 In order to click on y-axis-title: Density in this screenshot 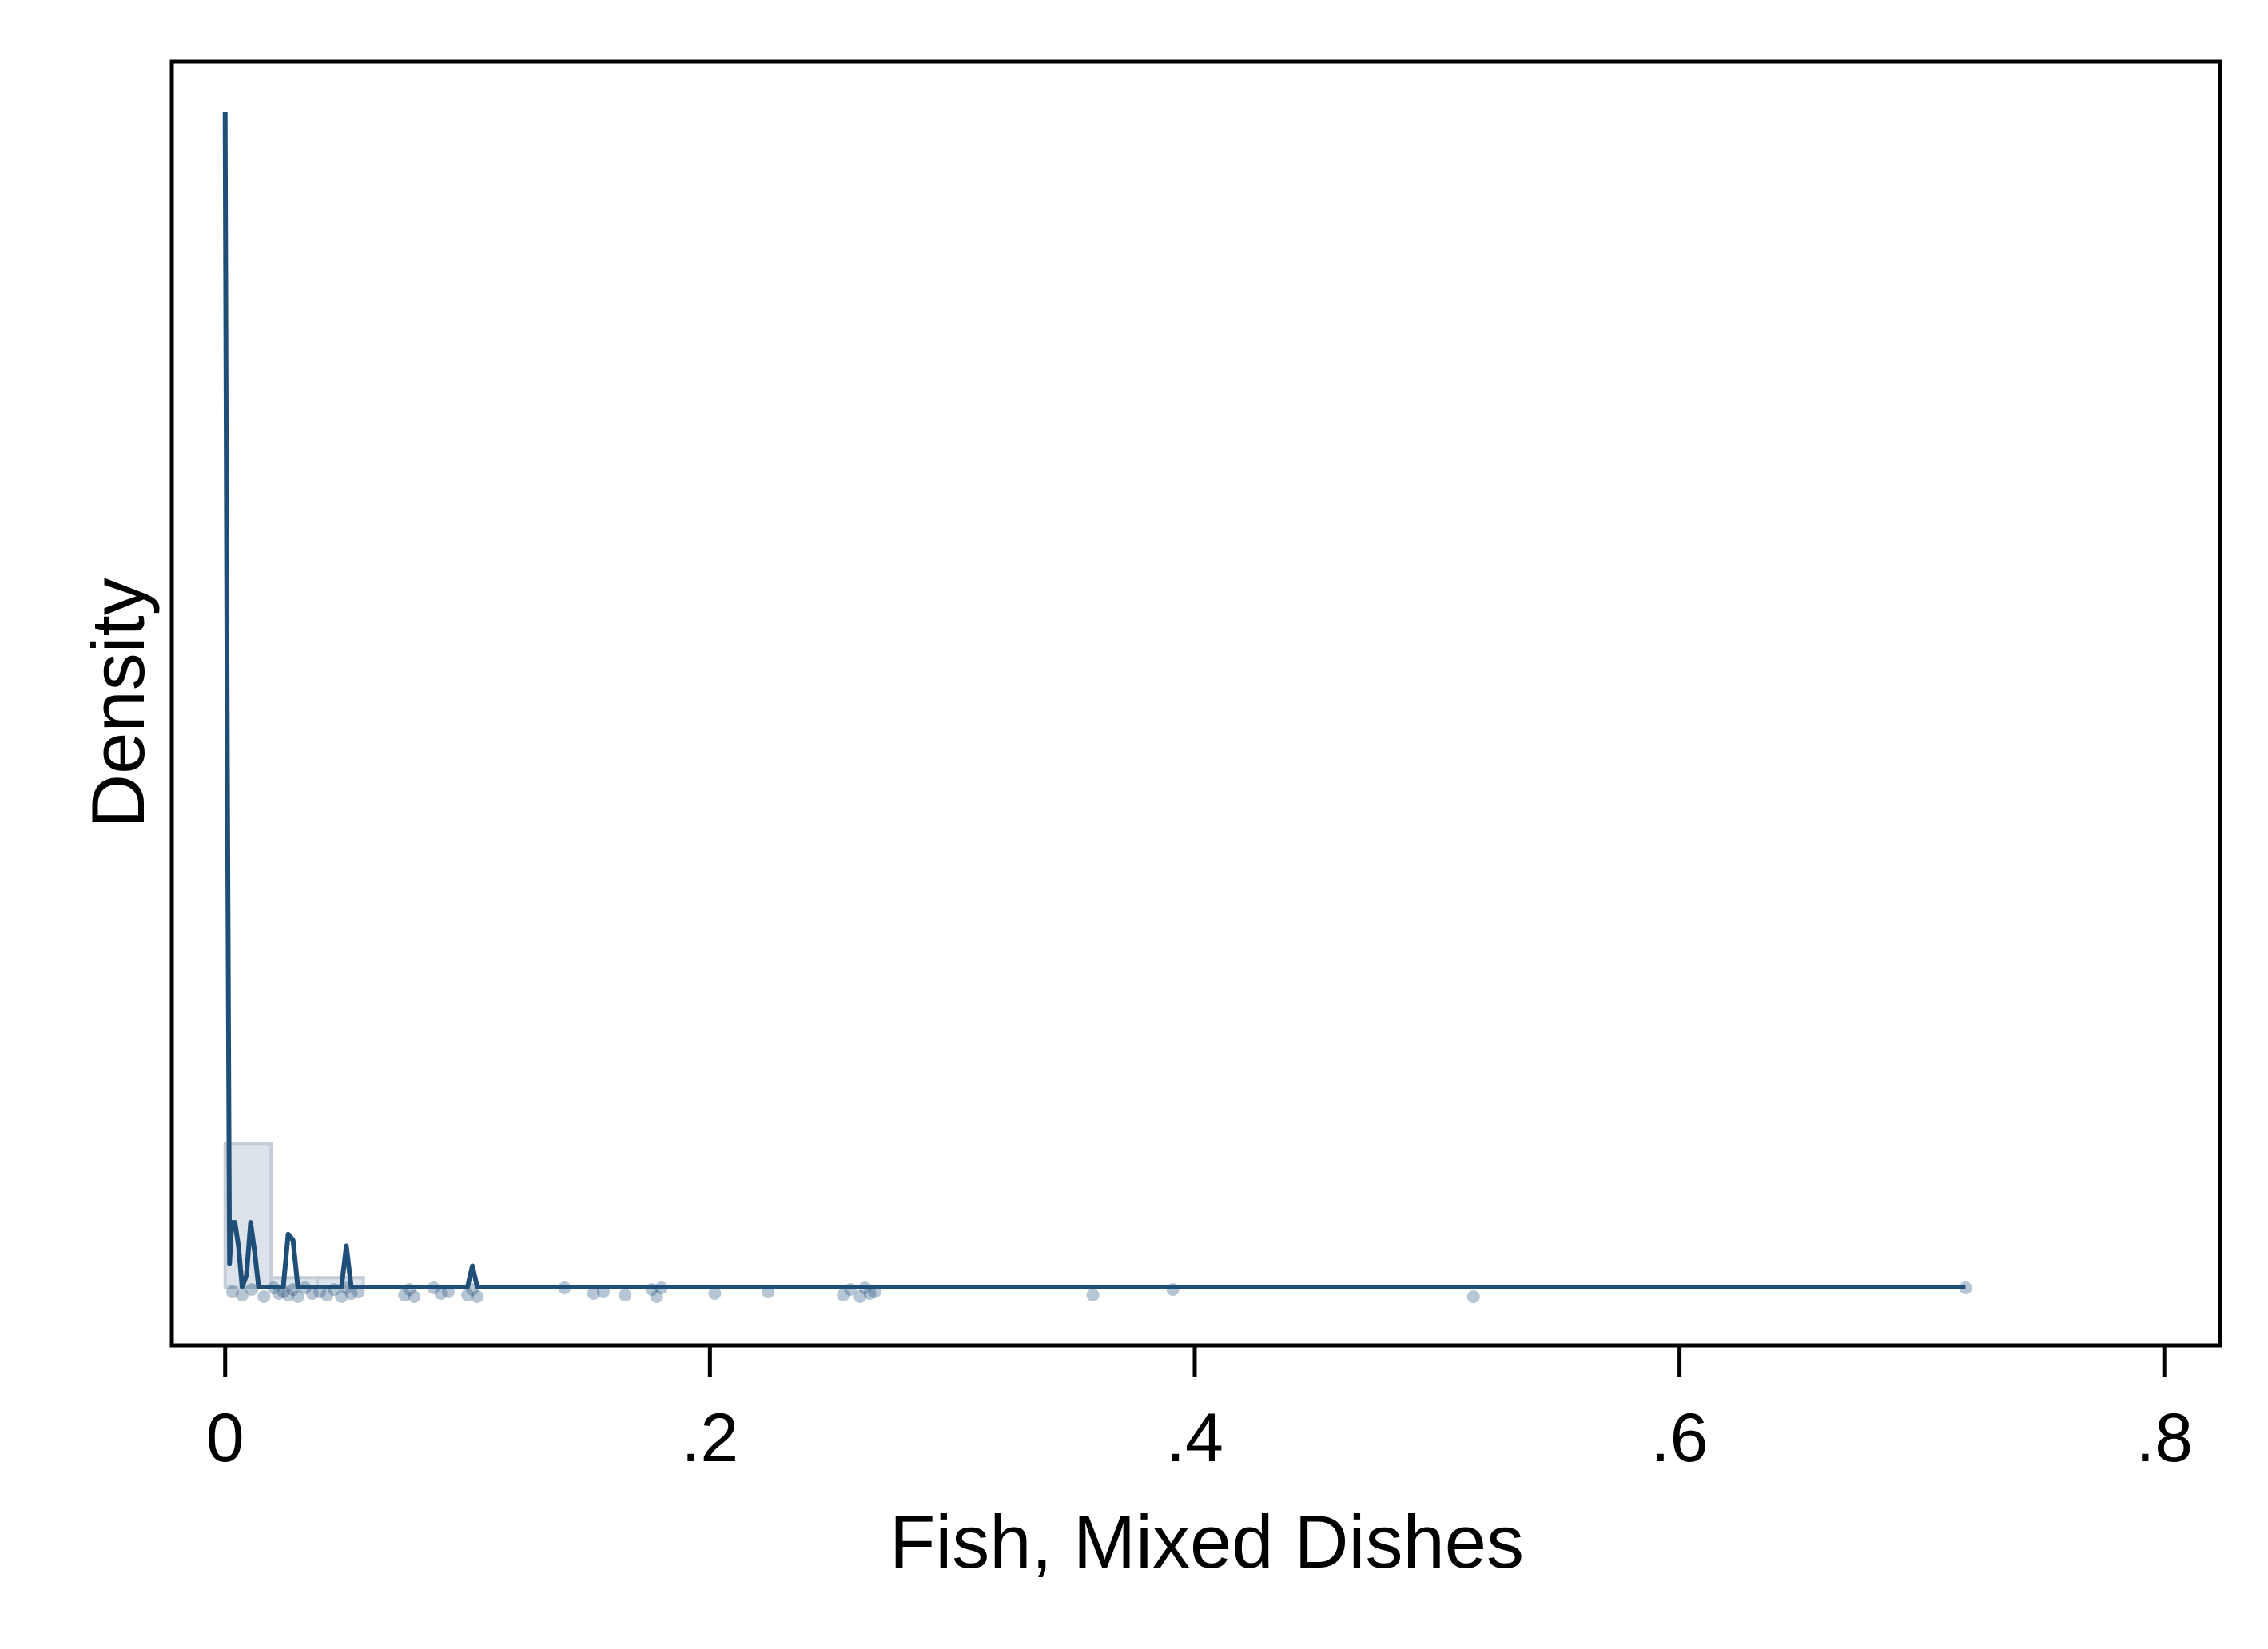, I will do `click(118, 703)`.